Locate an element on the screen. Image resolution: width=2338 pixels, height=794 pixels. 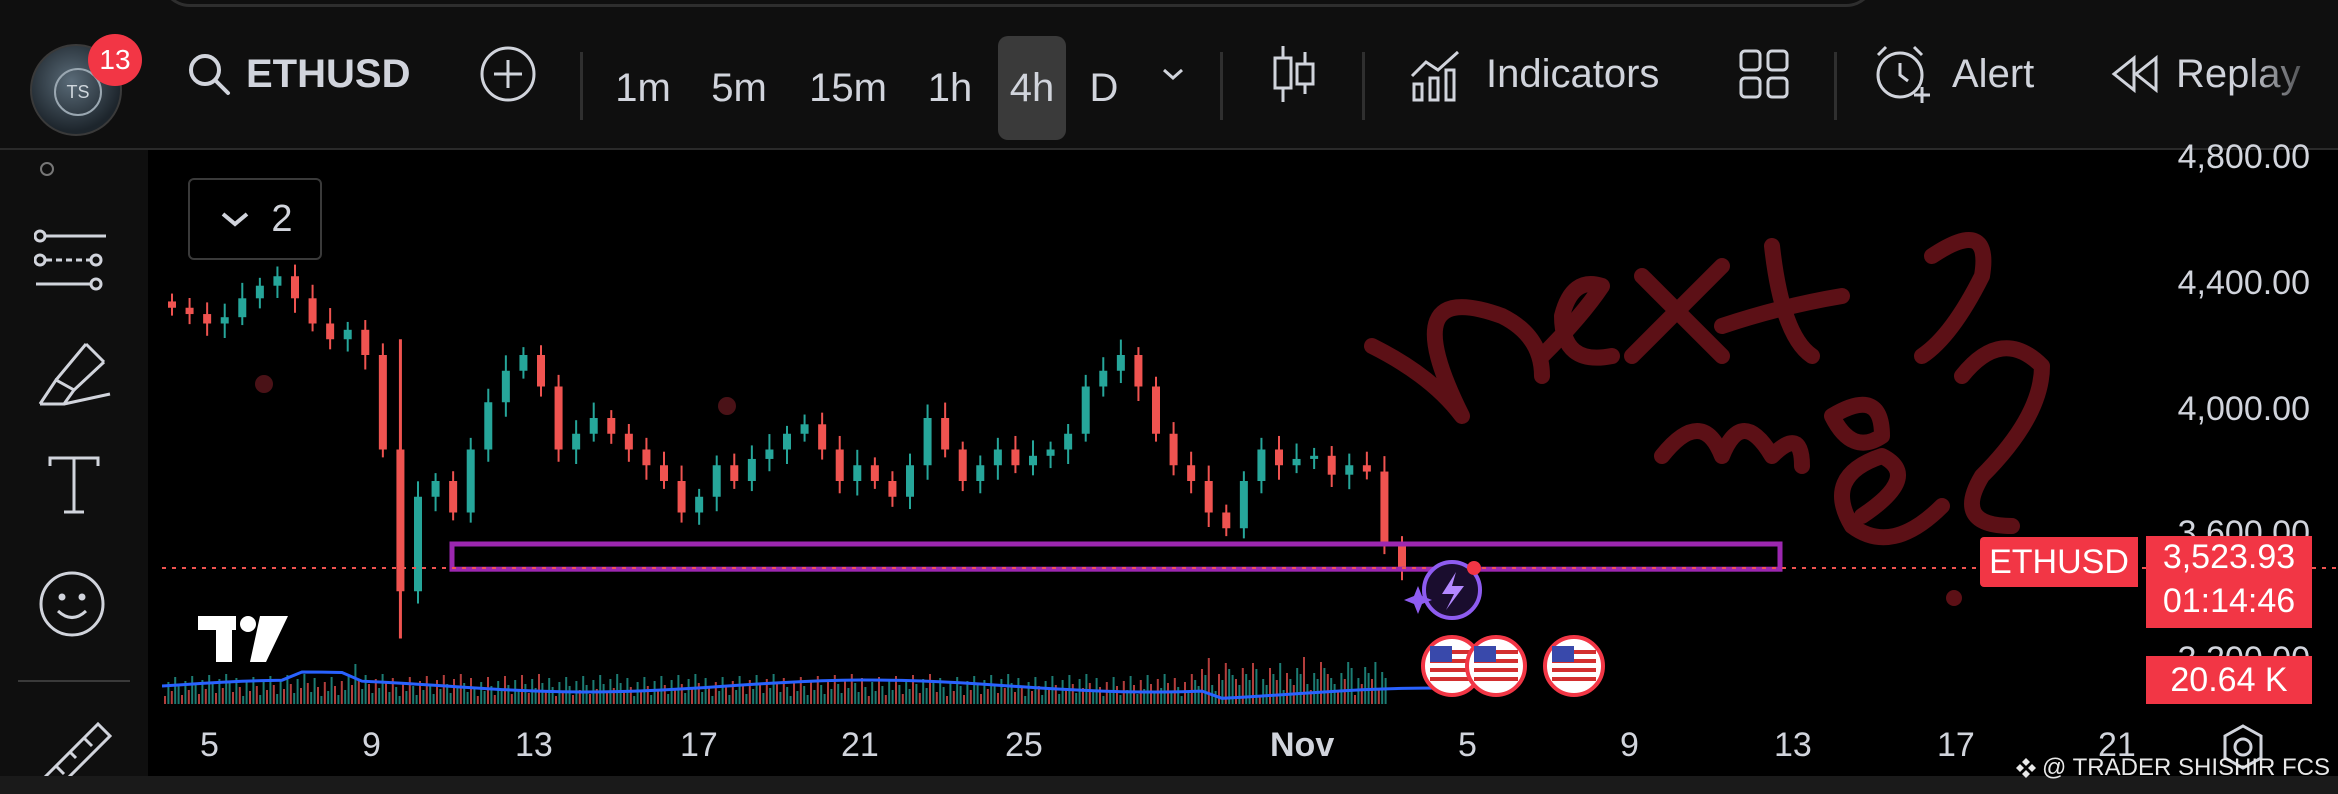
alert-label: Alert is located at coordinates (1993, 73).